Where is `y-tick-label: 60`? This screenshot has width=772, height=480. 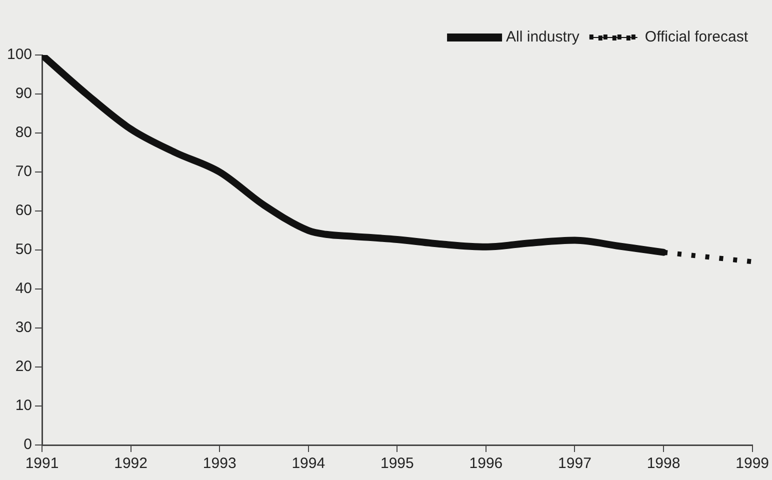
y-tick-label: 60 is located at coordinates (23, 211).